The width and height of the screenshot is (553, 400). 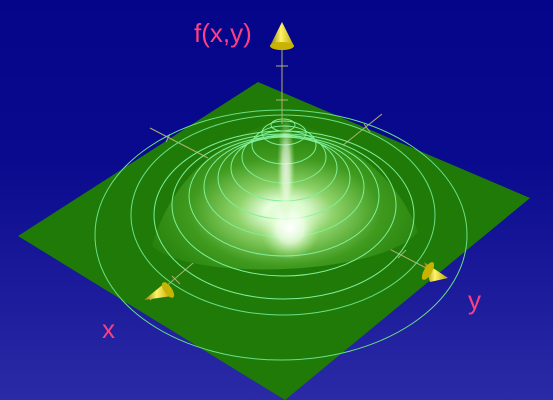 I want to click on x-axis-label: x, so click(x=108, y=329).